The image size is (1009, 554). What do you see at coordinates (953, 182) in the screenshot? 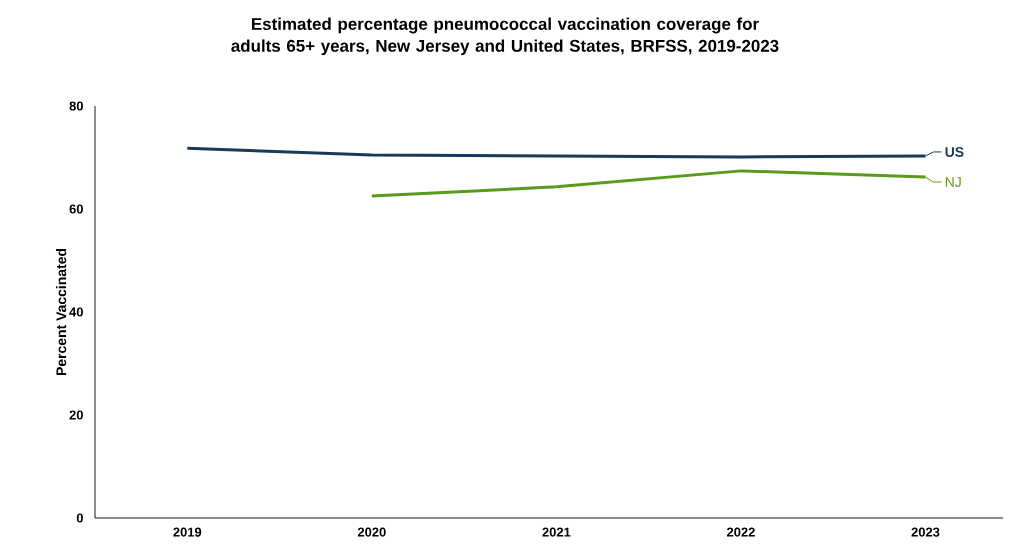
I see `legend-label: NJ` at bounding box center [953, 182].